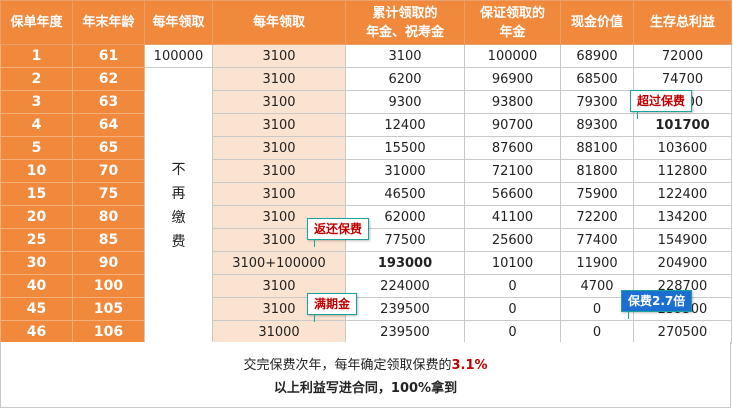 Image resolution: width=733 pixels, height=410 pixels. I want to click on header-cumulative-text: 累计领取的 年金、祝寿金, so click(404, 22).